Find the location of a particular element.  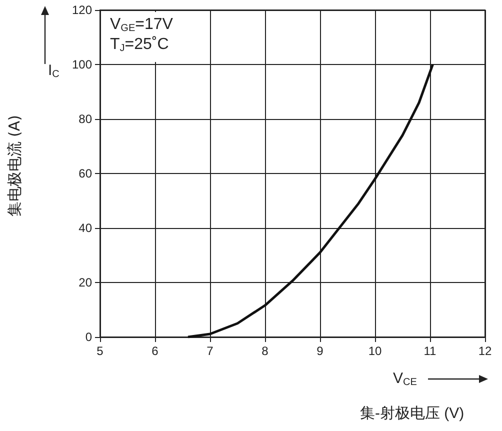

y-tick-label: 40 is located at coordinates (85, 228).